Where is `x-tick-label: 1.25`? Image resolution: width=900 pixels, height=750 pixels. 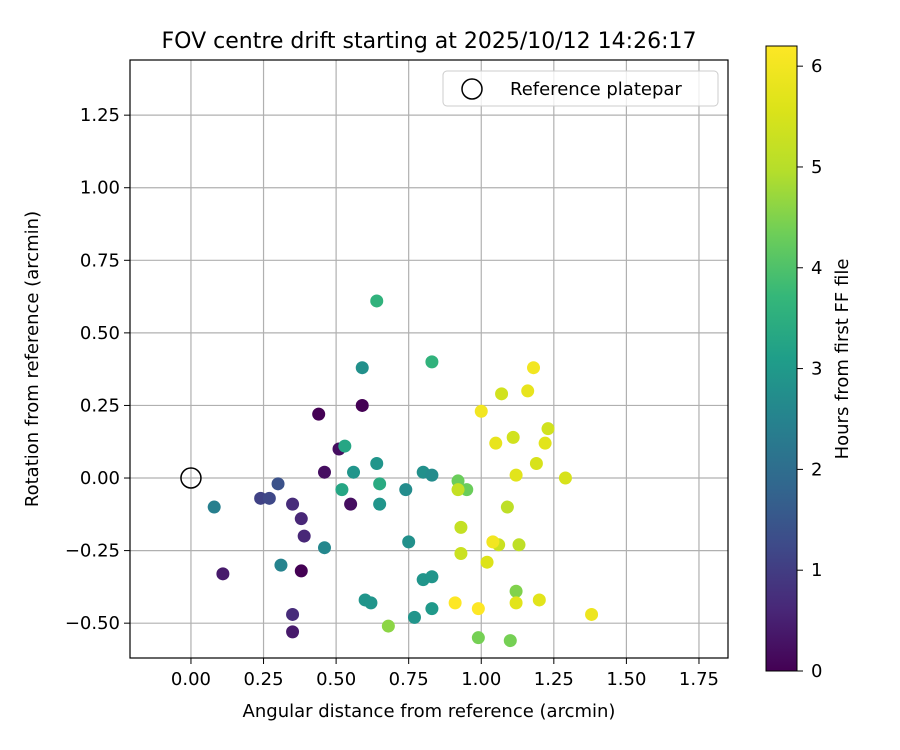 x-tick-label: 1.25 is located at coordinates (554, 679).